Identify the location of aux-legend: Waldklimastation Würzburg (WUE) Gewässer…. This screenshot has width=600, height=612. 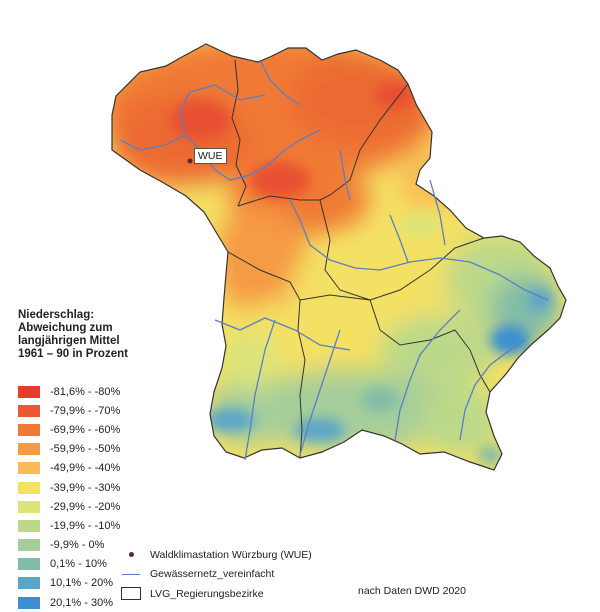
(216, 574).